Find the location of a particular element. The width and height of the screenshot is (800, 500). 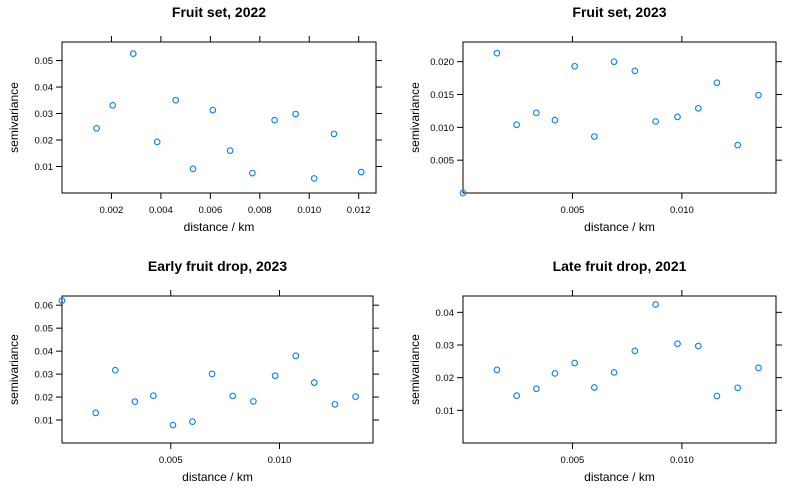

y-tick-label: 0.020 is located at coordinates (442, 62).